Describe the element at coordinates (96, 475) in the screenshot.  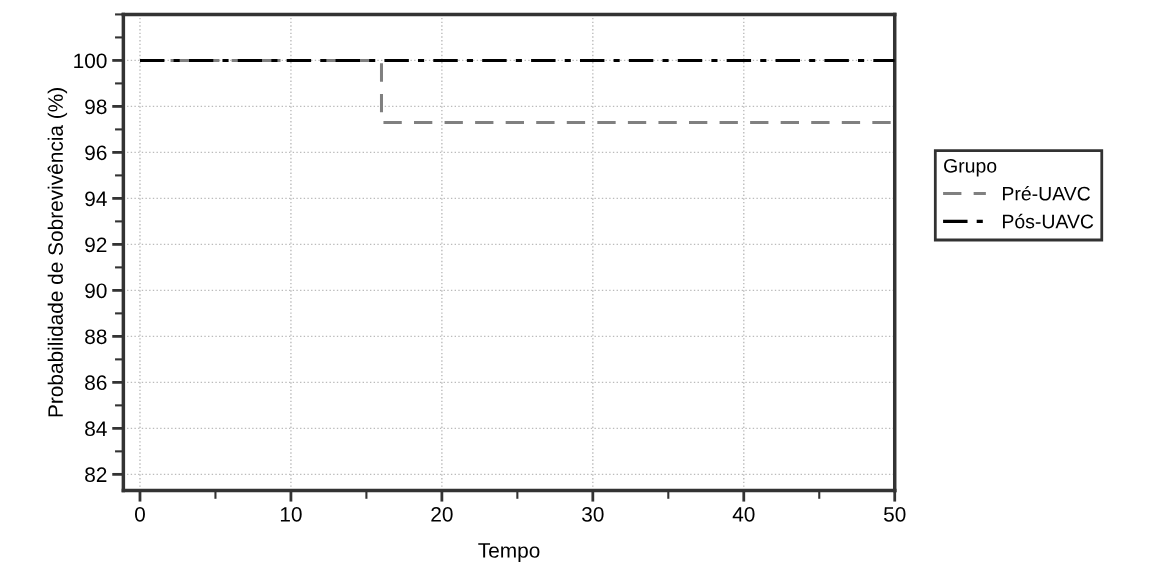
I see `y-tick-label: 82` at that location.